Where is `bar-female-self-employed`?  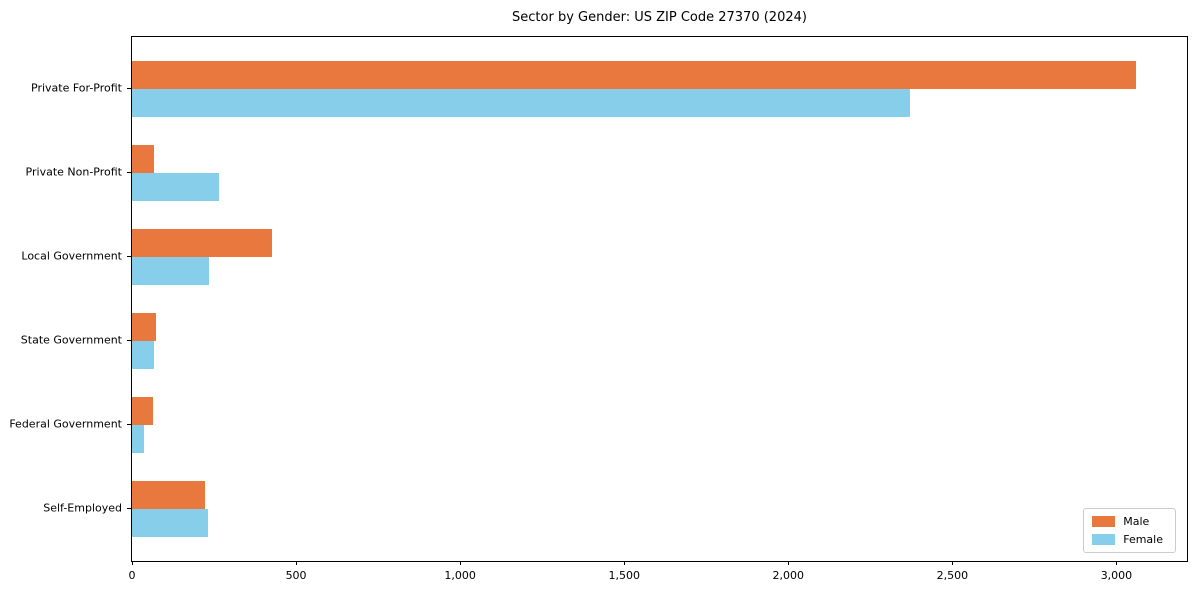 bar-female-self-employed is located at coordinates (170, 523).